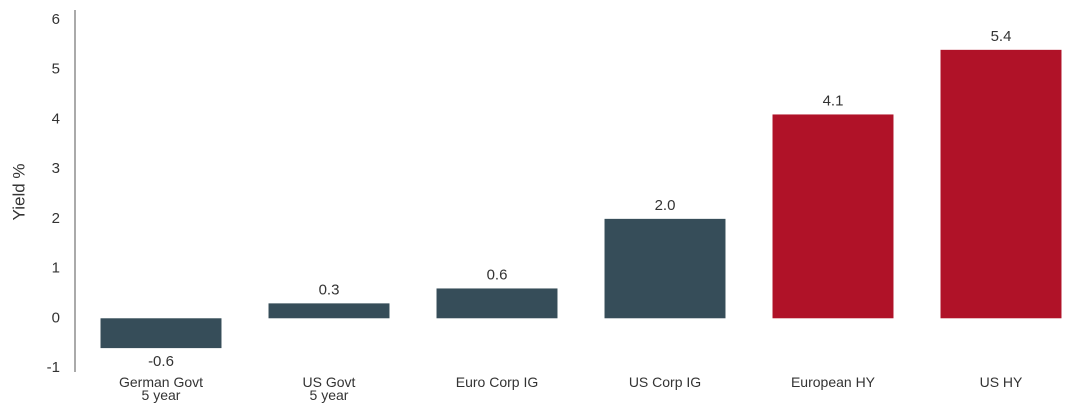 The image size is (1089, 407). Describe the element at coordinates (56, 317) in the screenshot. I see `y-tick-label: 0` at that location.